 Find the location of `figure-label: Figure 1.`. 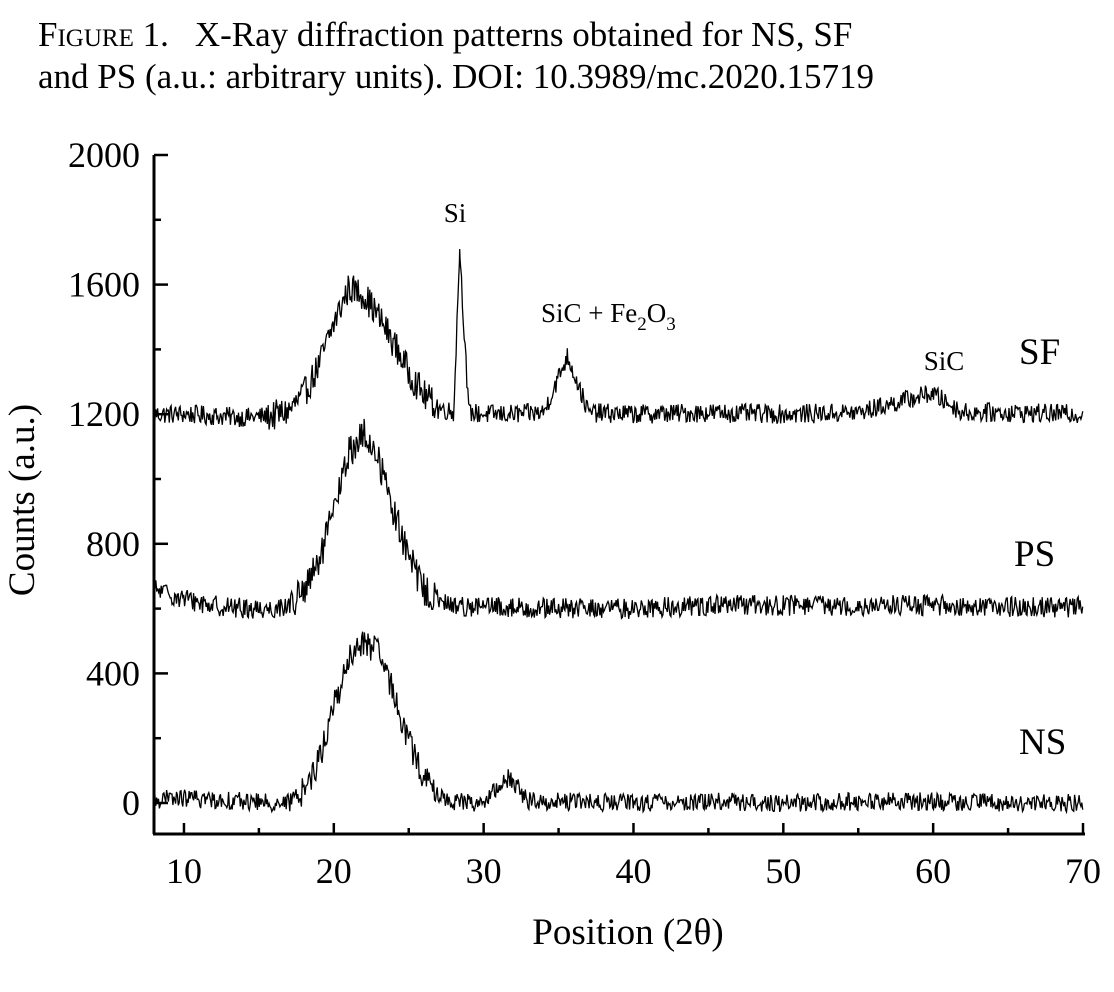

figure-label: Figure 1. is located at coordinates (103, 34).